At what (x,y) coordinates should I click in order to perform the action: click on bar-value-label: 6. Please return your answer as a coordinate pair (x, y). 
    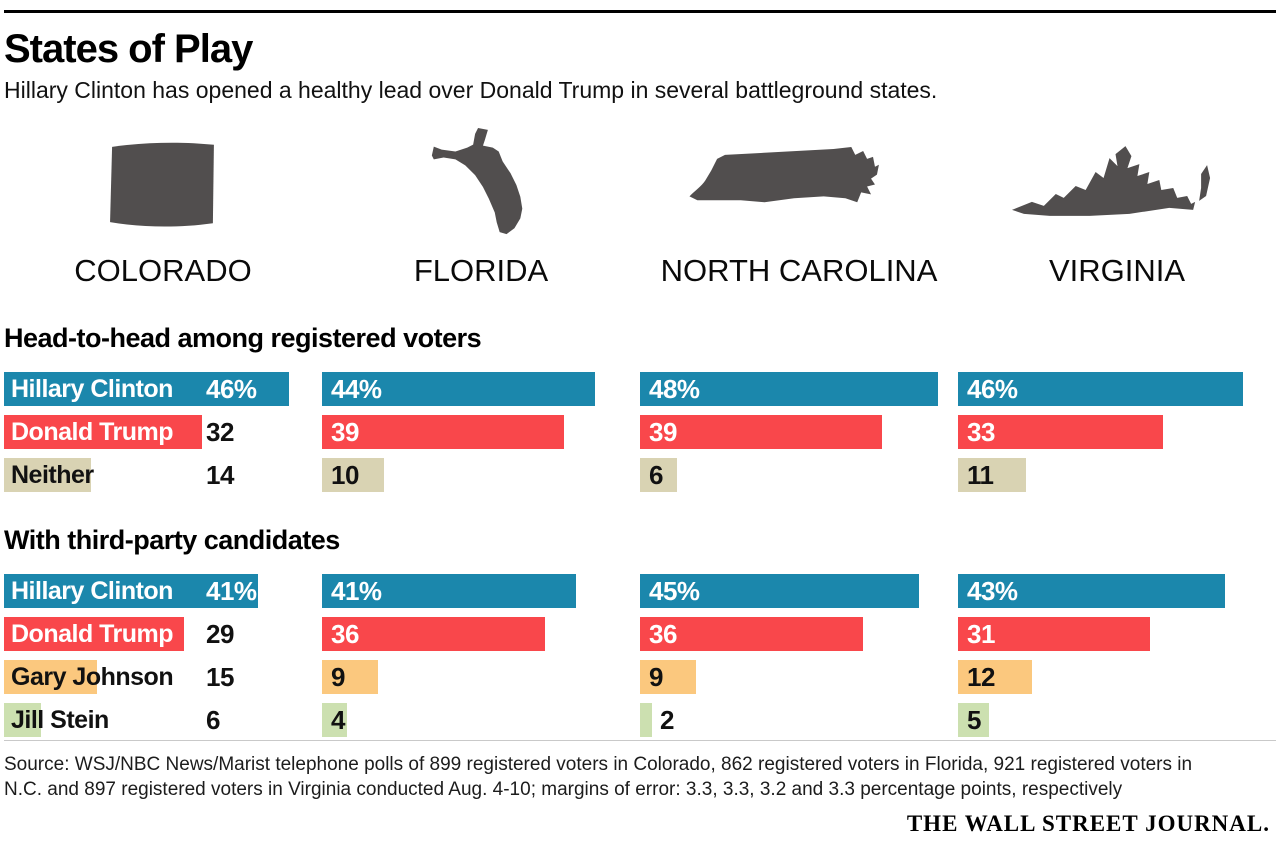
    Looking at the image, I should click on (213, 720).